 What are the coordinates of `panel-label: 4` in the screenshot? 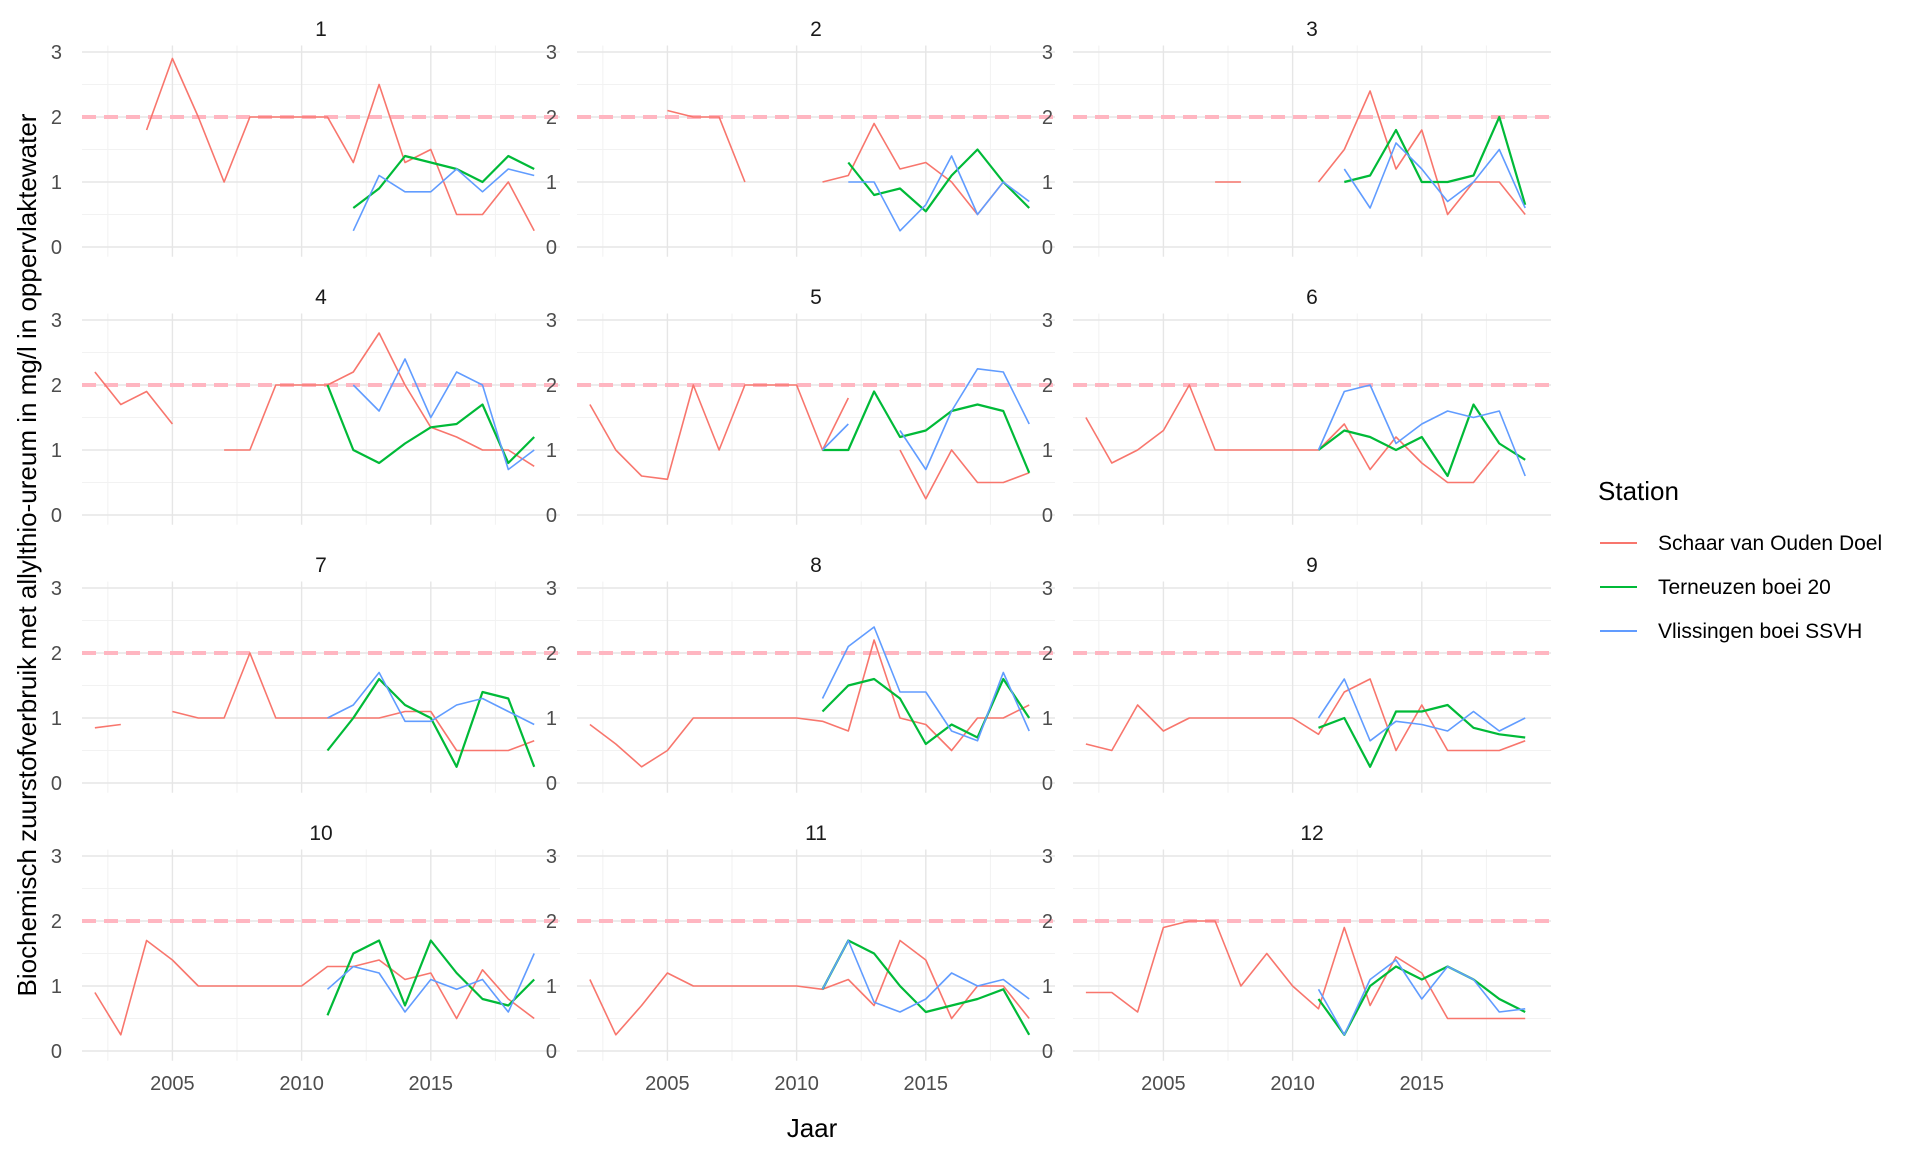 It's located at (321, 297).